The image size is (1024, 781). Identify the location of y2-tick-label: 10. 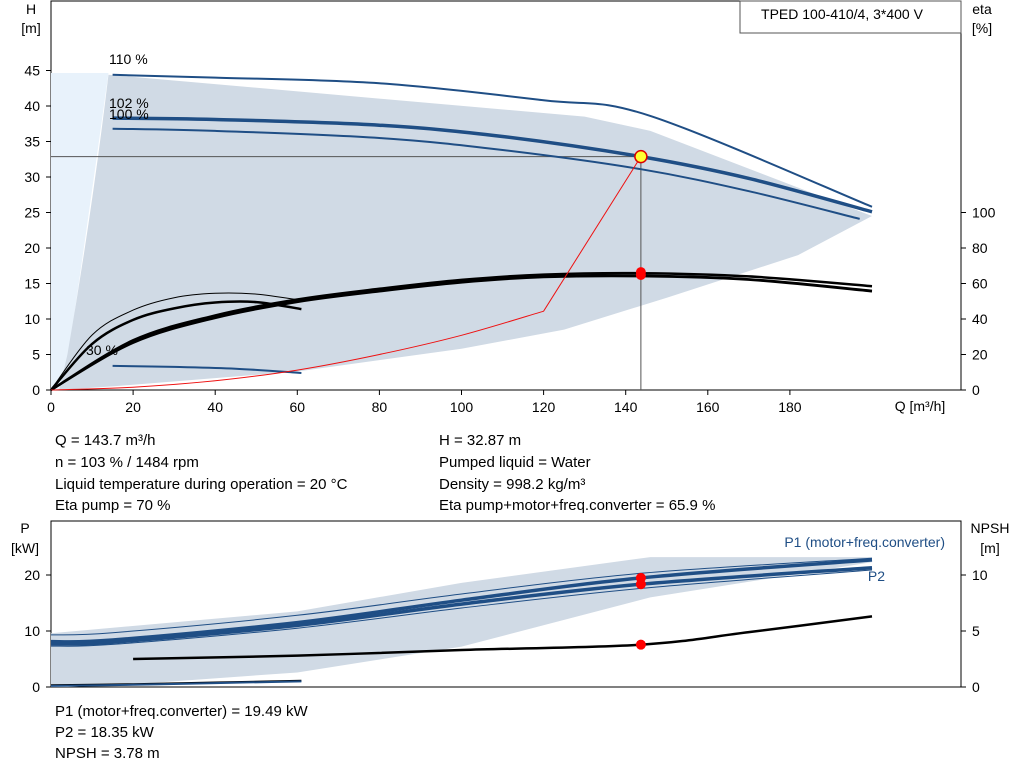
(980, 575).